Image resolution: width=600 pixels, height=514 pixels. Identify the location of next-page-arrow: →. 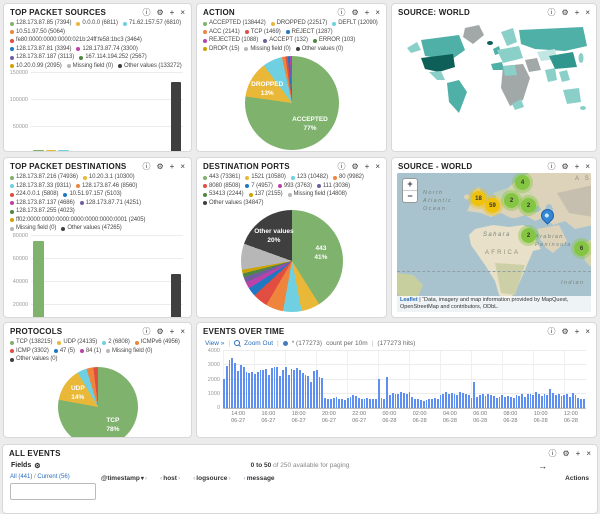
(542, 466).